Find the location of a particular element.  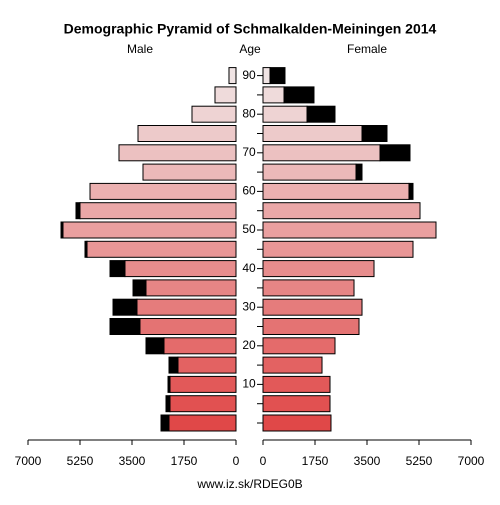

age-tick-label: 10 is located at coordinates (249, 384).